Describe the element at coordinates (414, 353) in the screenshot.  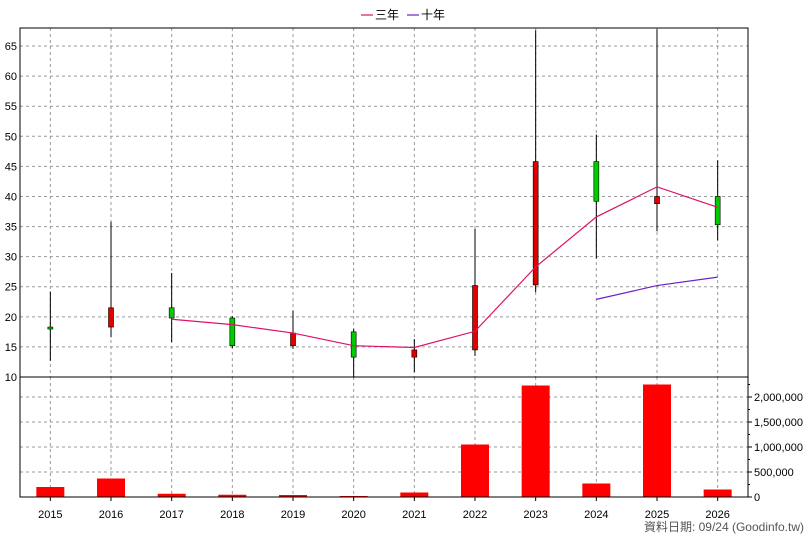
I see `candle-body-2021` at that location.